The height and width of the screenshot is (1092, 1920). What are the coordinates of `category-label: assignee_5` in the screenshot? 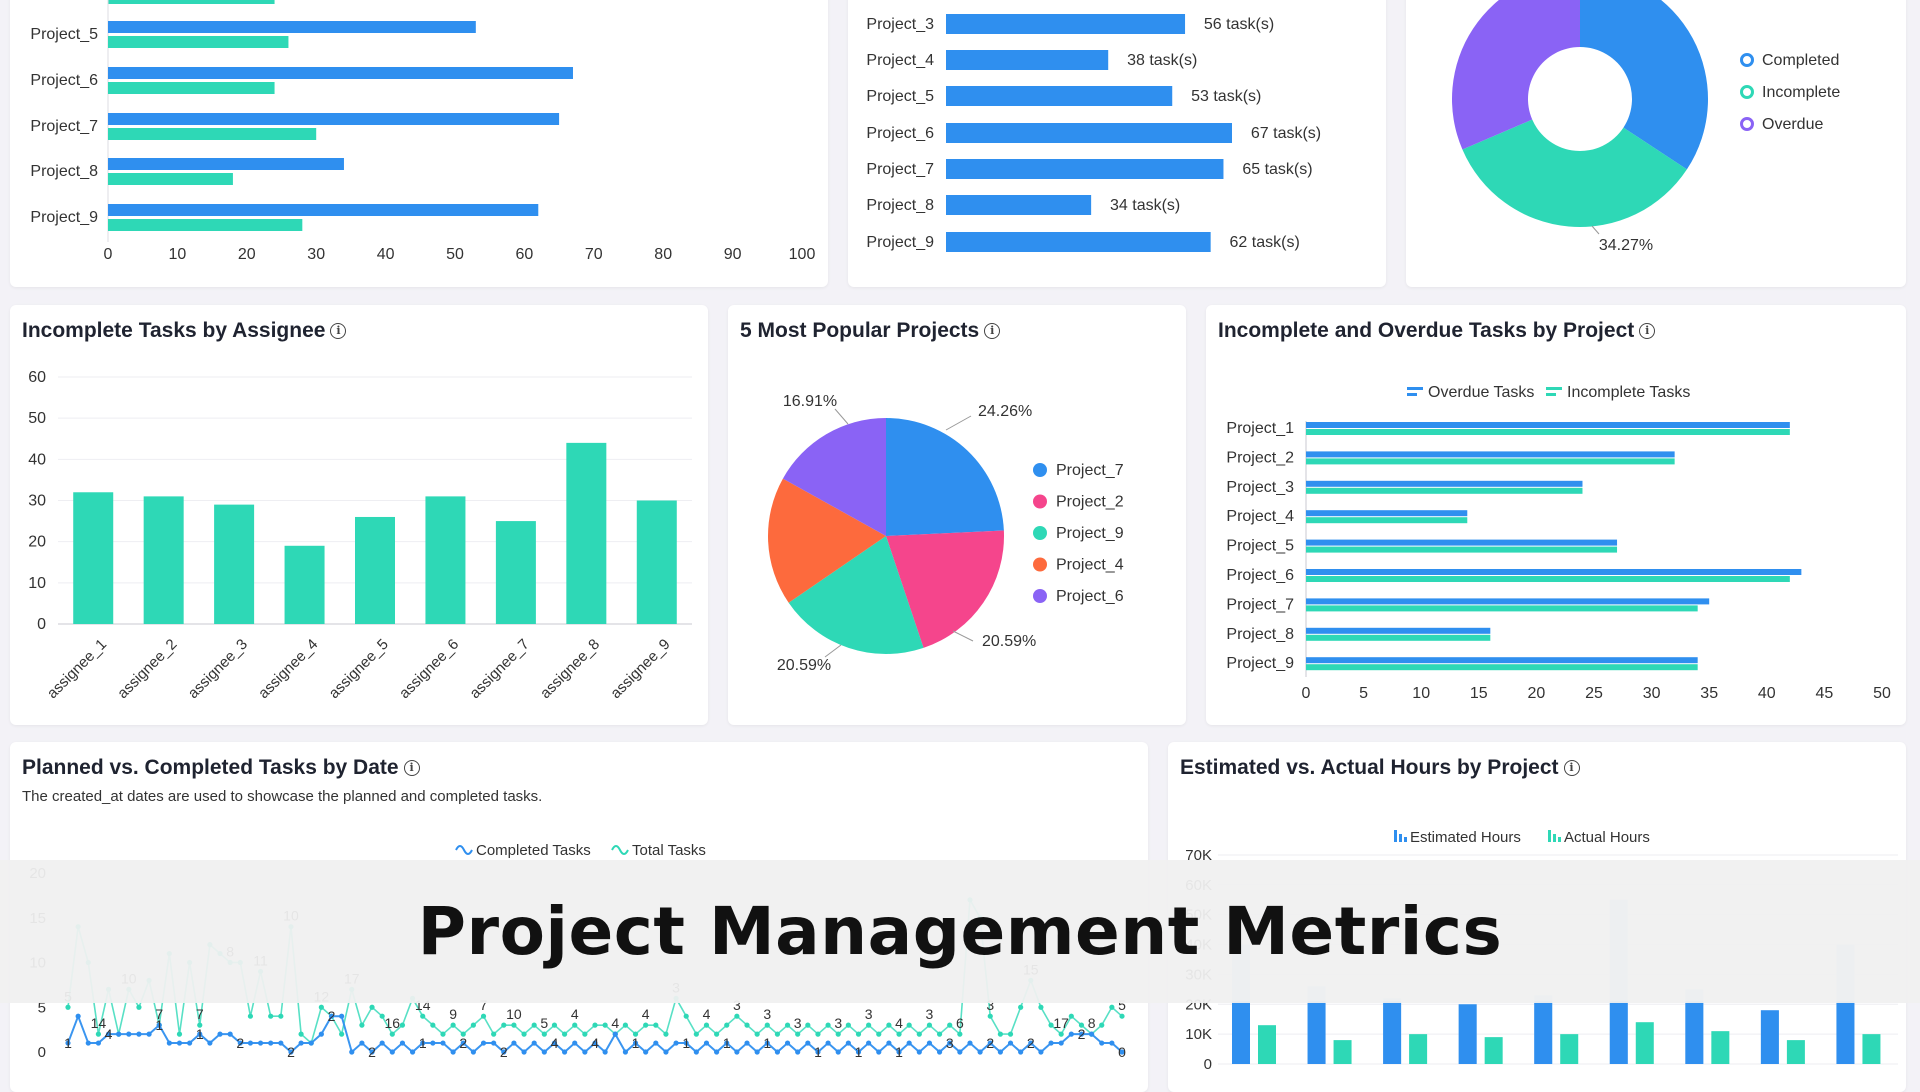 It's located at (359, 669).